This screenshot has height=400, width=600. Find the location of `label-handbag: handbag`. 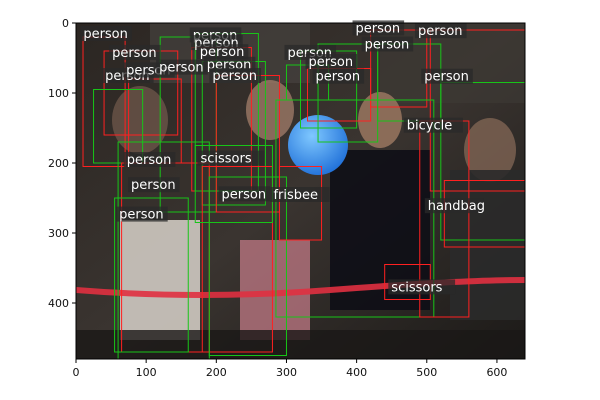

label-handbag: handbag is located at coordinates (456, 206).